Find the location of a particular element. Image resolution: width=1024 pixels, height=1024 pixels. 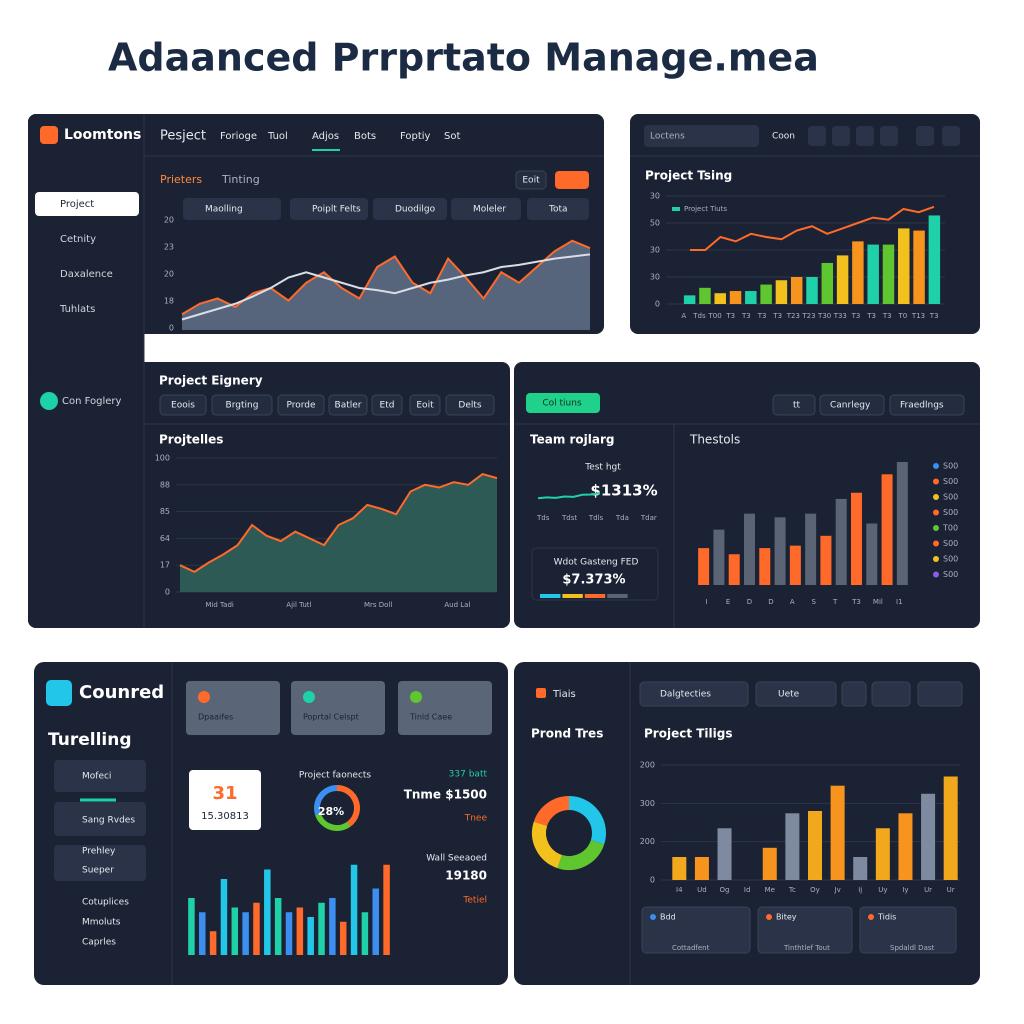

label: Dalgtecties is located at coordinates (685, 695).